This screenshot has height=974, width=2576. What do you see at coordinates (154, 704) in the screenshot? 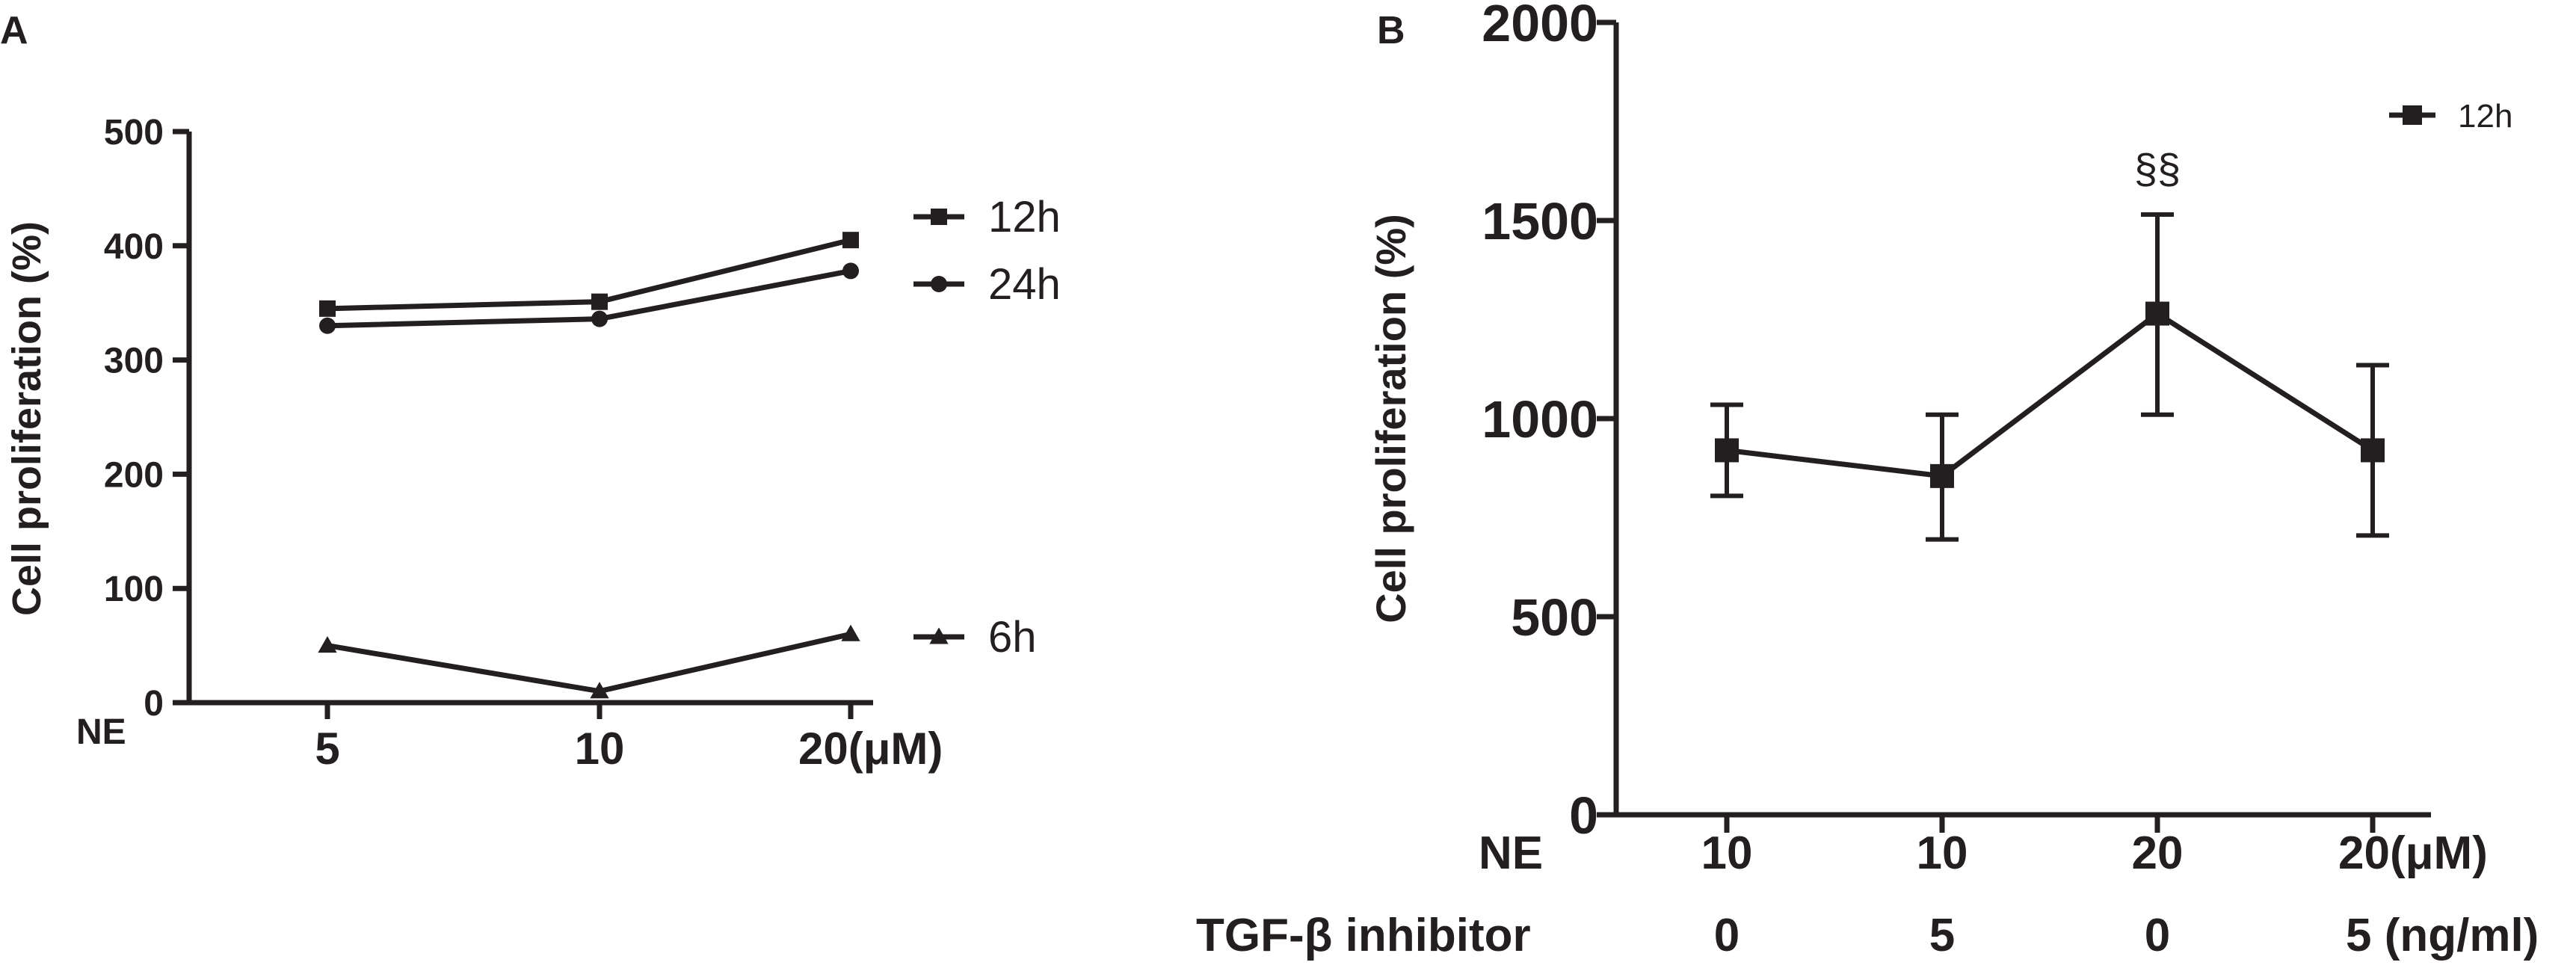
I see `panel-a-y-tick-label: 0` at bounding box center [154, 704].